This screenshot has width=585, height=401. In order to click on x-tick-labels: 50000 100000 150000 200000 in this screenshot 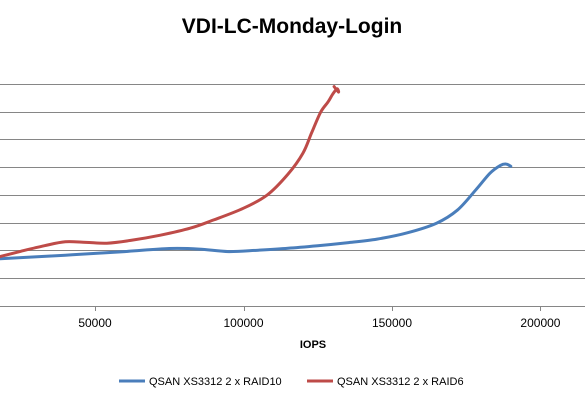, I will do `click(319, 323)`.